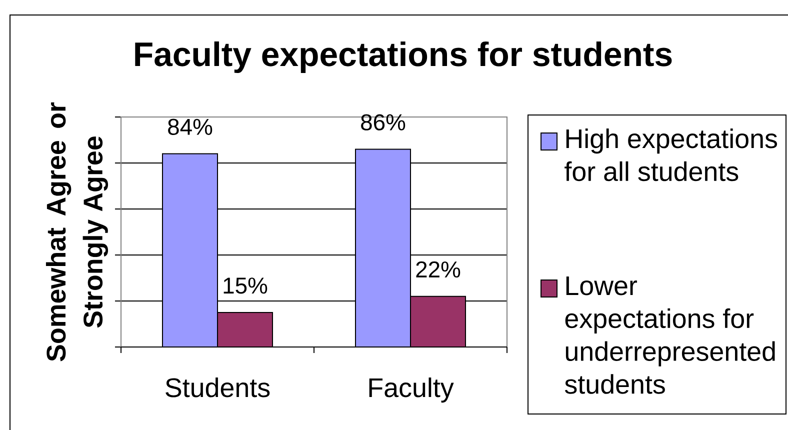 The image size is (788, 430). I want to click on x-tick-label: Students, so click(218, 388).